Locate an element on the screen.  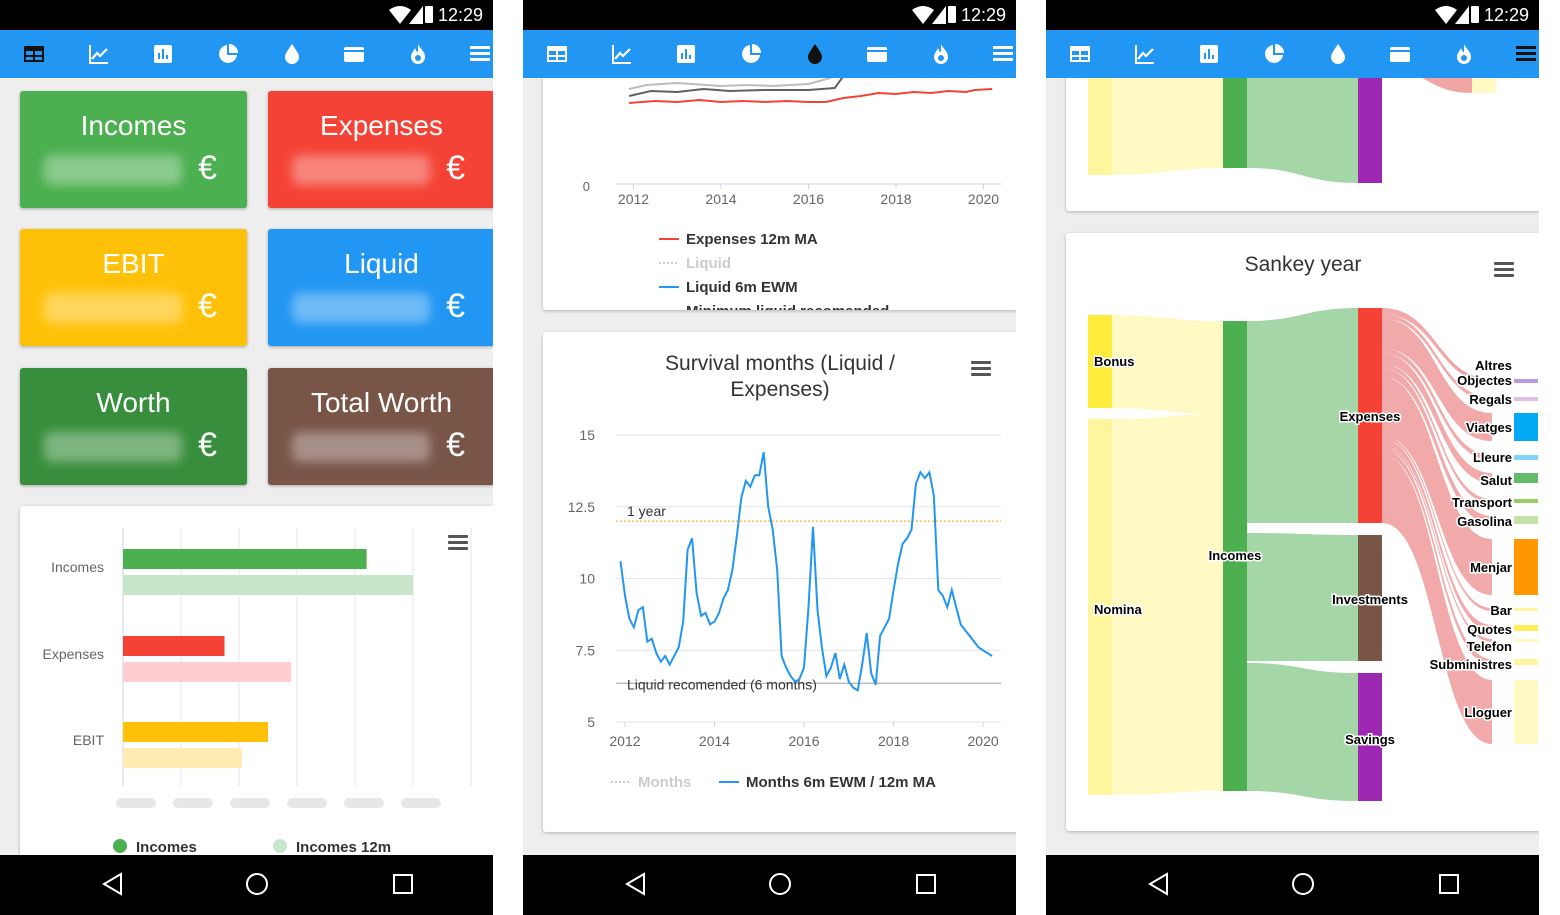
ebit-tile: EBIT € is located at coordinates (133, 287).